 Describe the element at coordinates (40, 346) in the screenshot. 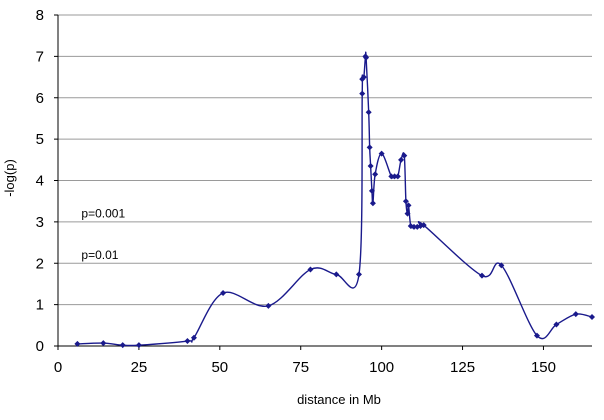

I see `y-tick-label: 0` at that location.